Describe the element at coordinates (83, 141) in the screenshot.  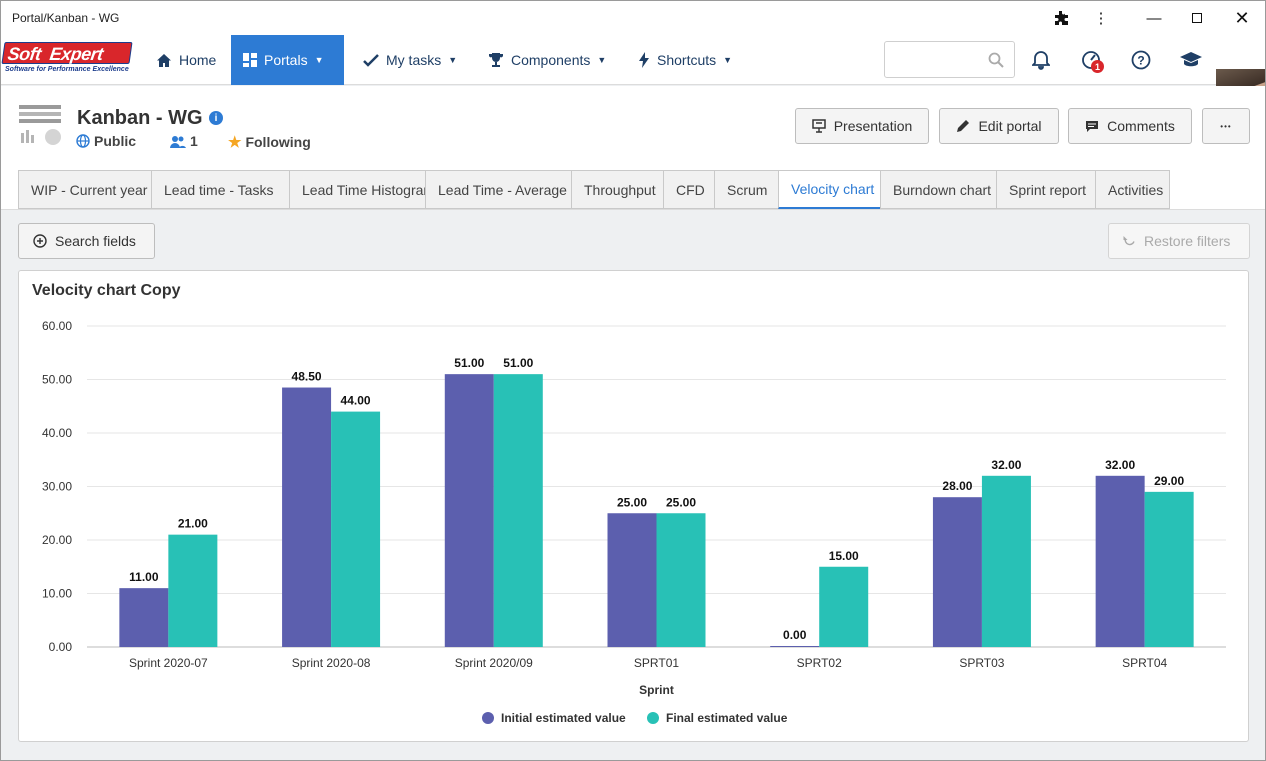
I see `globe-icon` at that location.